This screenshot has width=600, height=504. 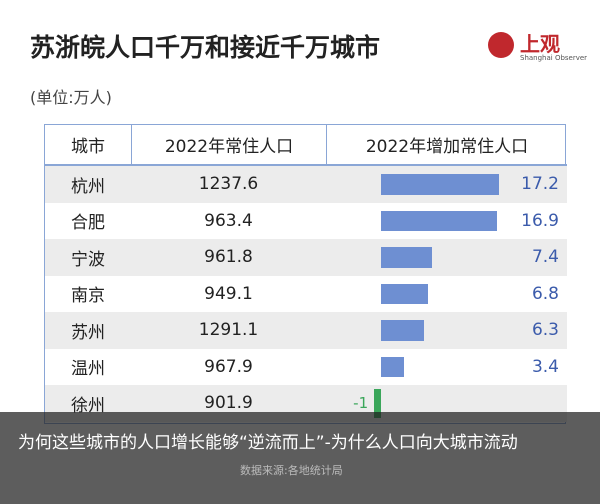 What do you see at coordinates (540, 44) in the screenshot?
I see `logo-text: 上观` at bounding box center [540, 44].